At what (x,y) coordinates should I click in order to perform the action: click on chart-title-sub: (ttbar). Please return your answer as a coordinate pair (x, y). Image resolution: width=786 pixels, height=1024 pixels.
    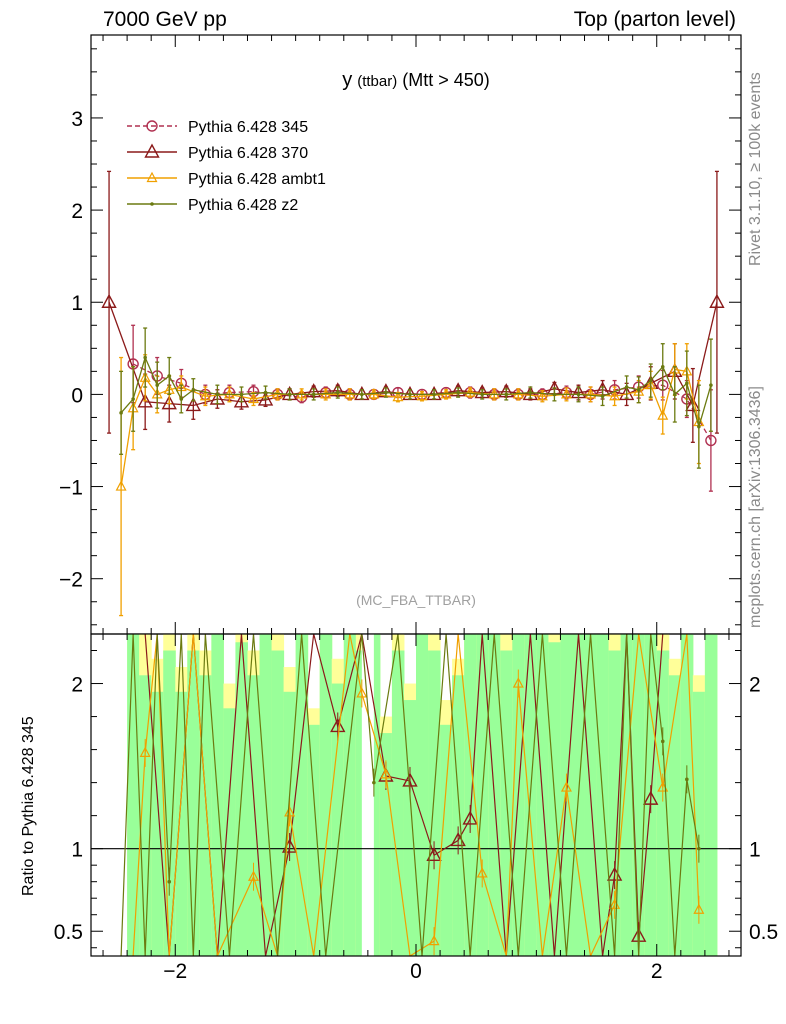
    Looking at the image, I should click on (377, 81).